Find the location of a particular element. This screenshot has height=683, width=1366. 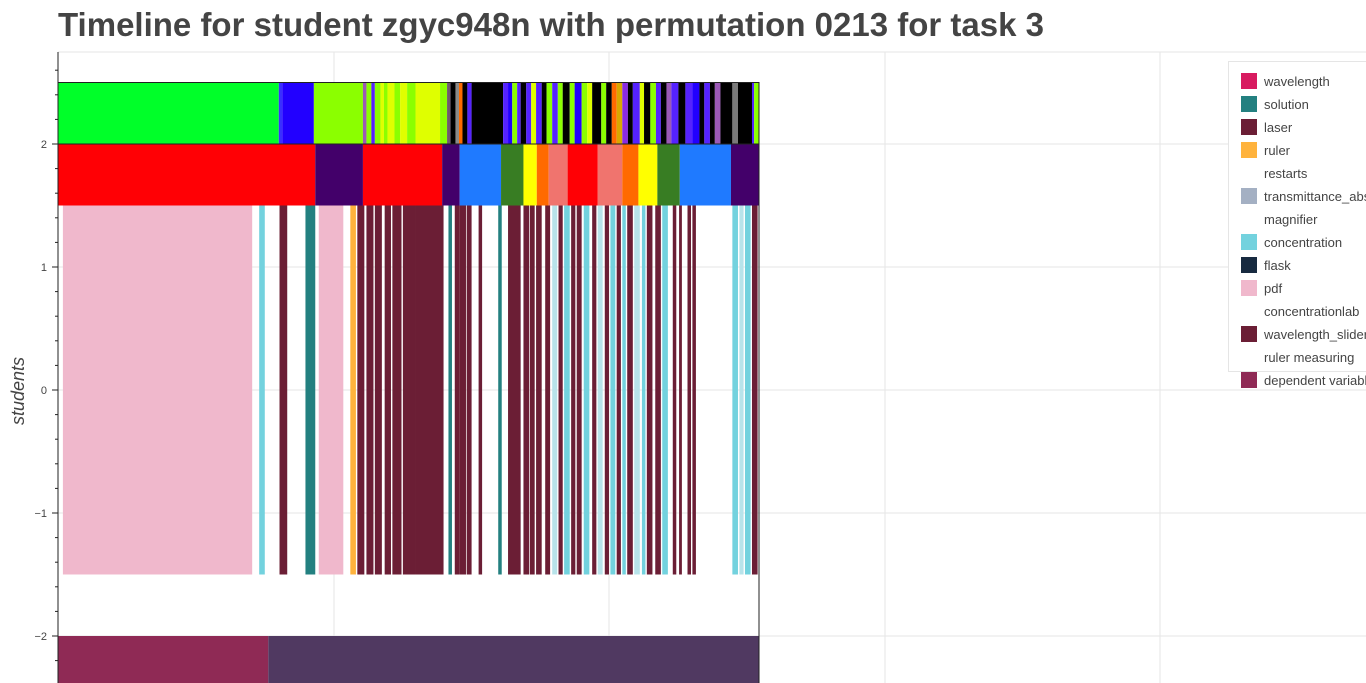

axes: 2 1 0 −1 −2 is located at coordinates (46, 367).